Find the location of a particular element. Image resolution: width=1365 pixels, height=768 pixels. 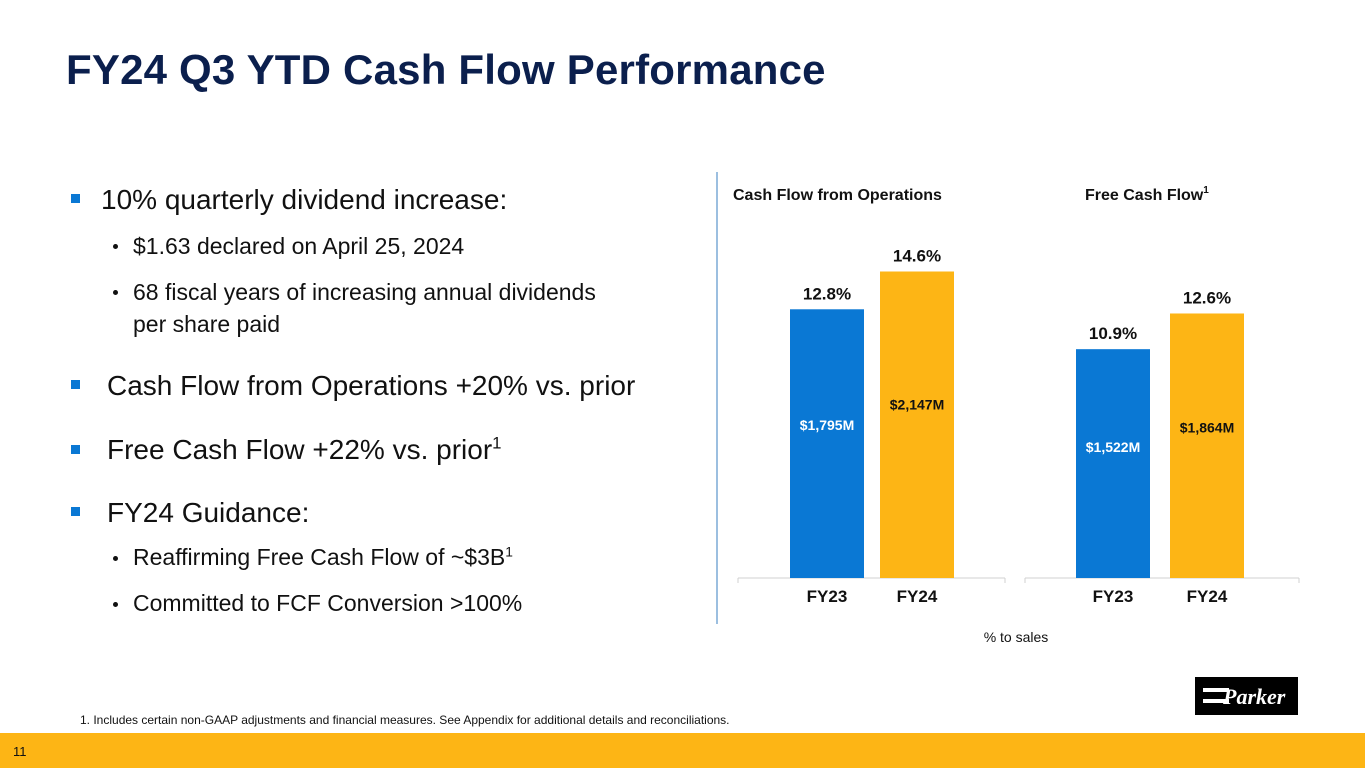

percent-label: 12.6% is located at coordinates (1207, 297).